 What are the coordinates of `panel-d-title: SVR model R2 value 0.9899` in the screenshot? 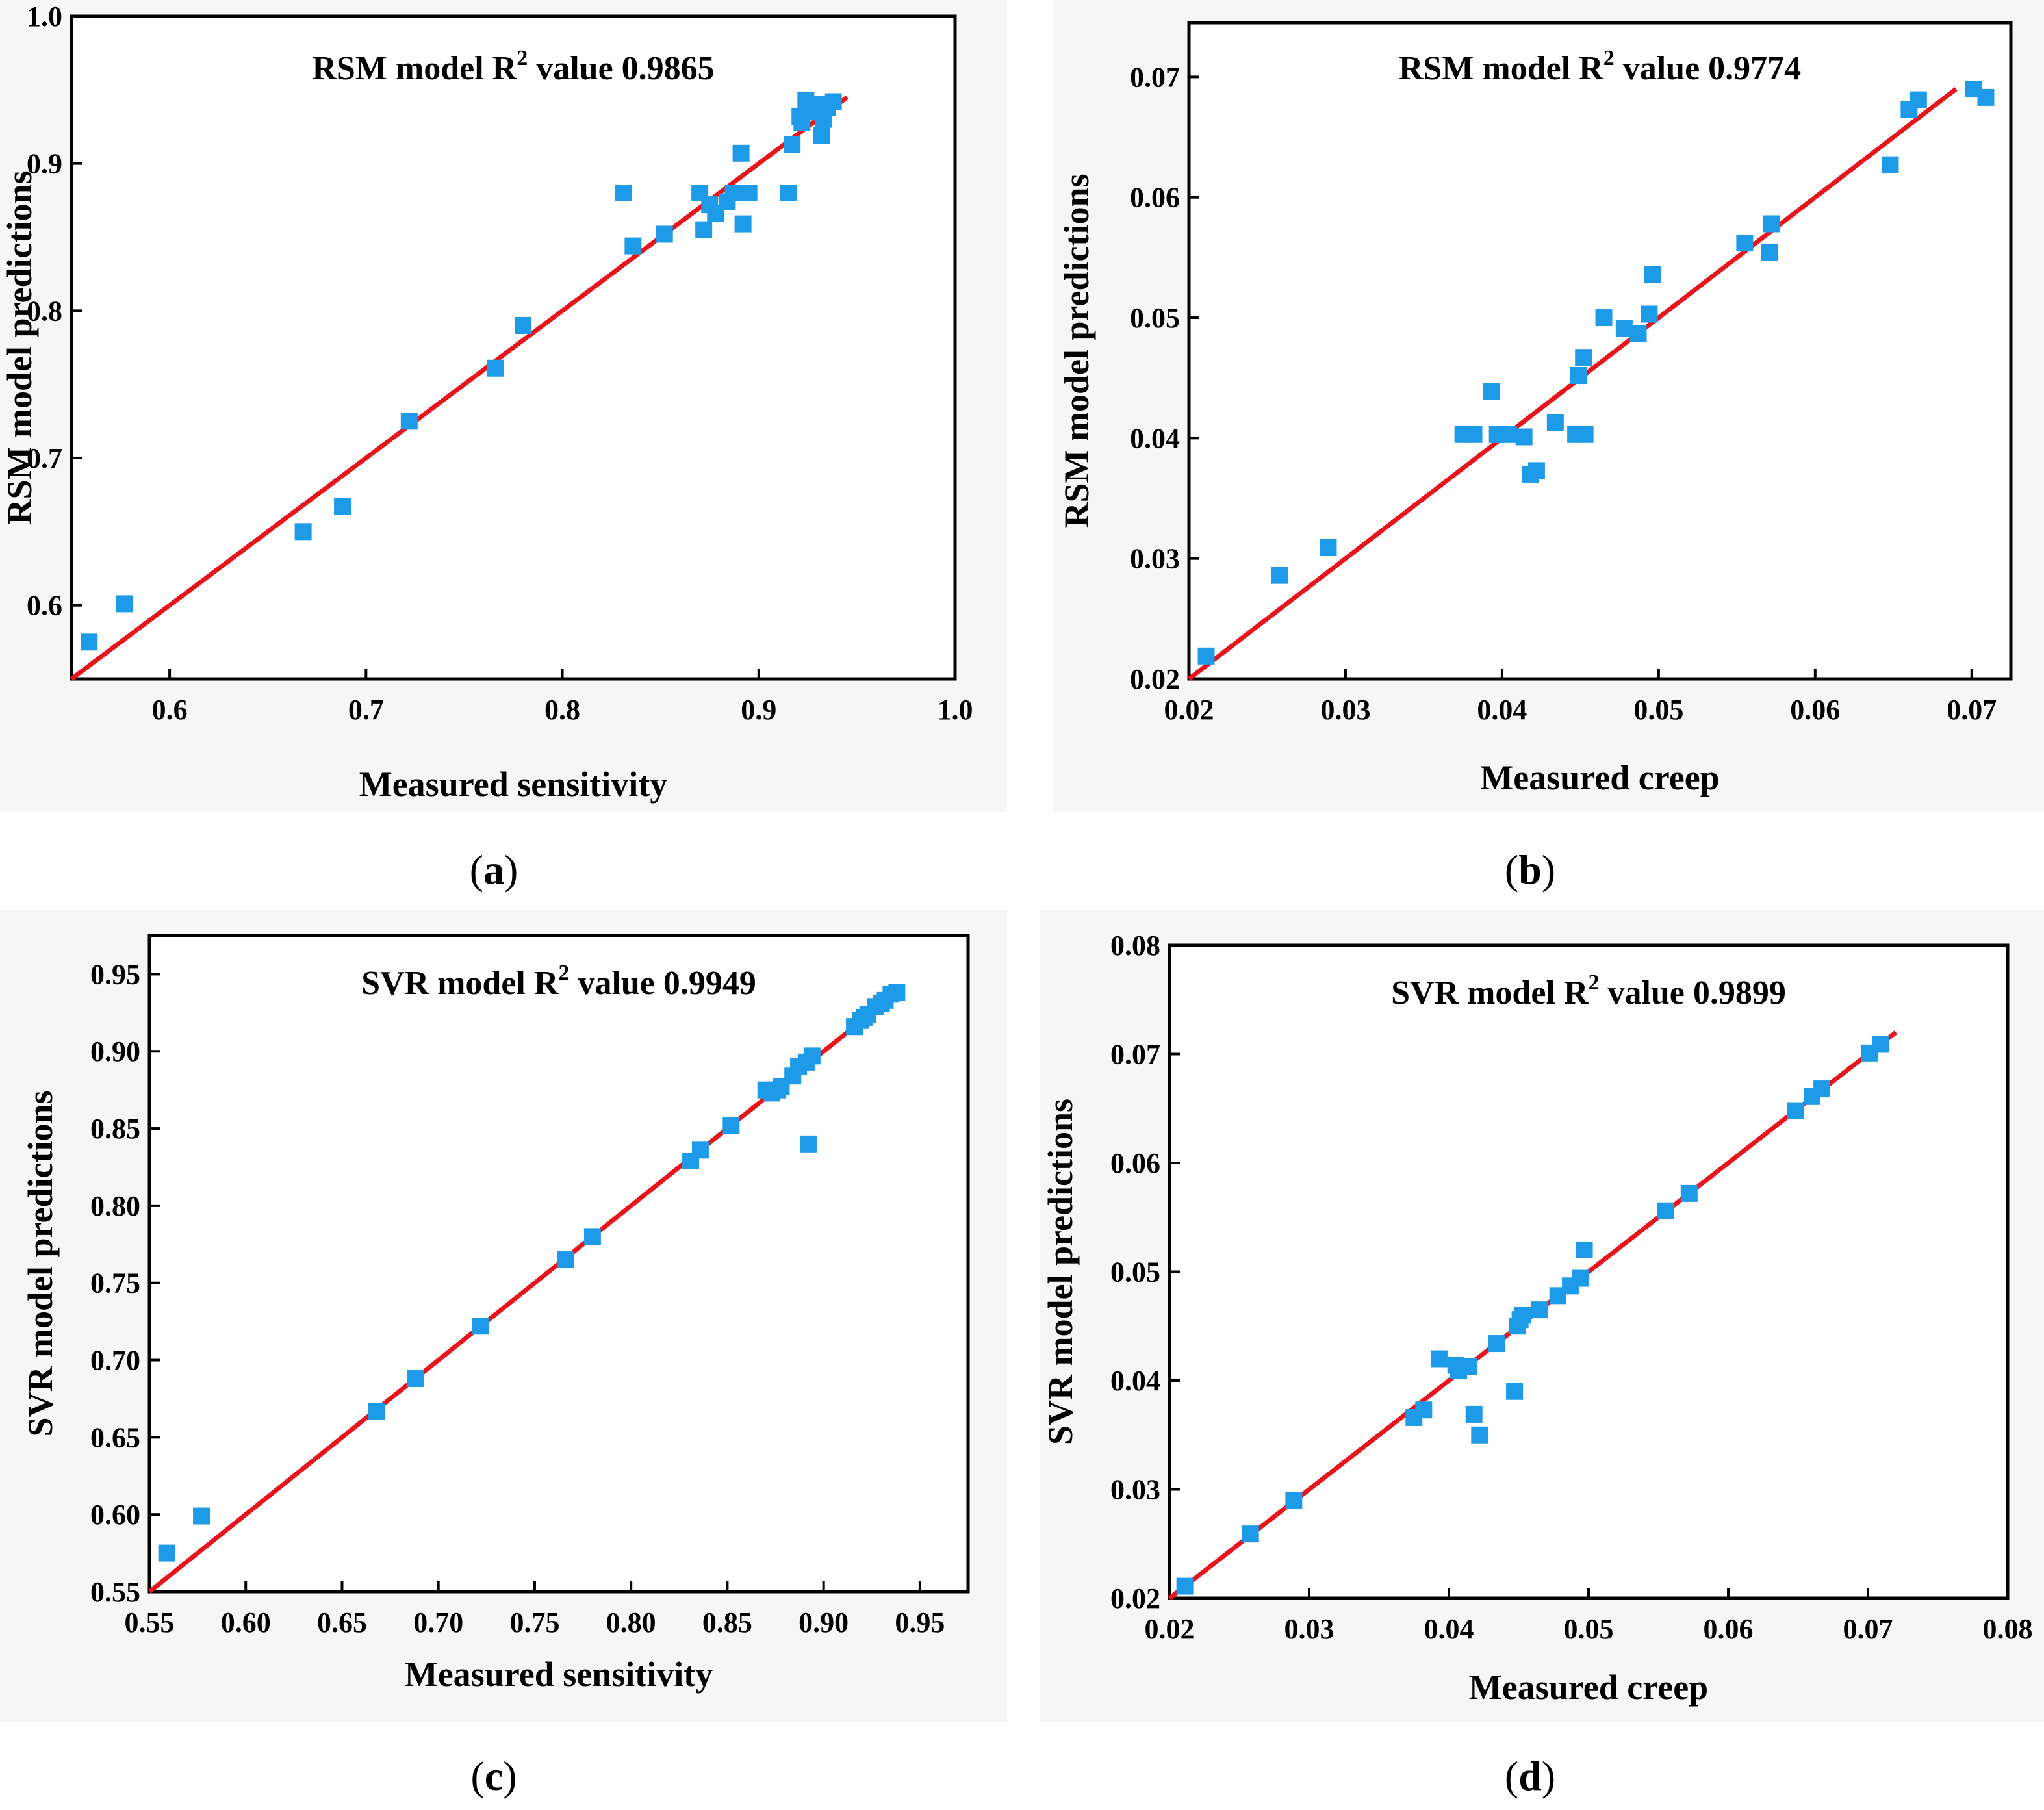 It's located at (1589, 991).